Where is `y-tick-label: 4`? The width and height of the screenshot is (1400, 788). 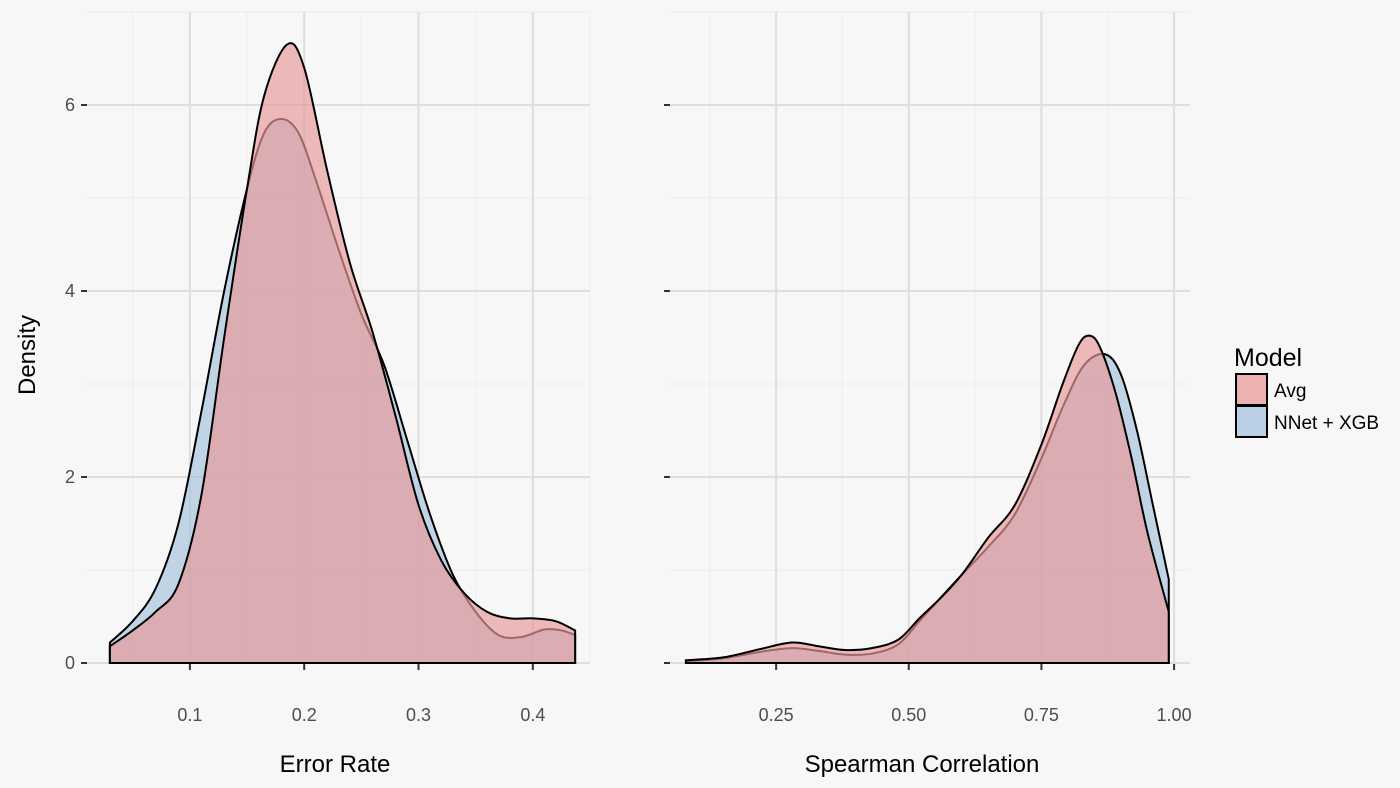 y-tick-label: 4 is located at coordinates (70, 291).